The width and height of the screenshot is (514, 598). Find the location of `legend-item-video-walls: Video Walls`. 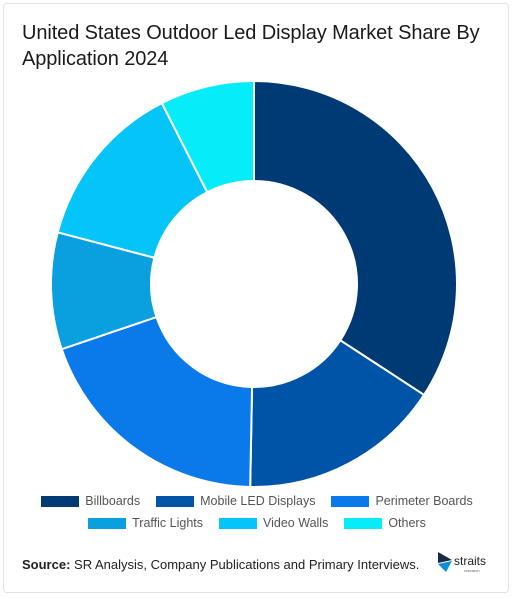

legend-item-video-walls: Video Walls is located at coordinates (273, 523).